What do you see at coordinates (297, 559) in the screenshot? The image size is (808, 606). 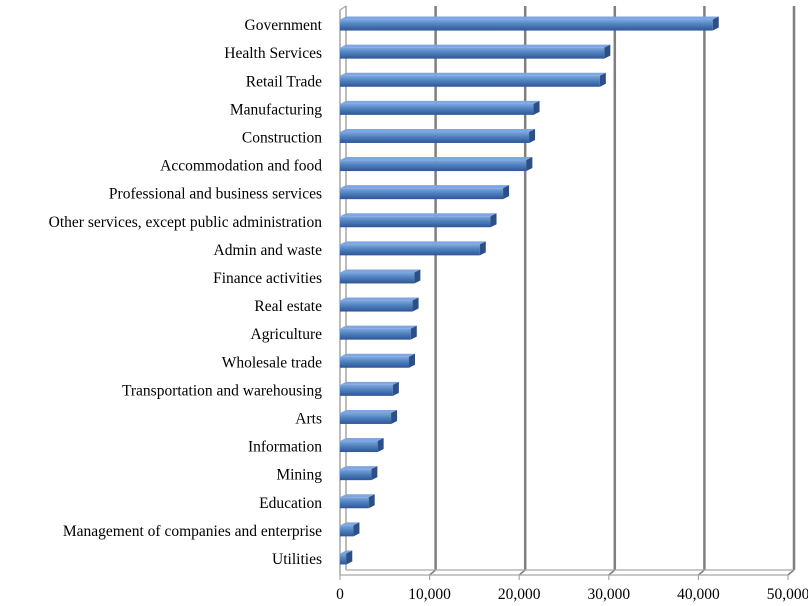 I see `category-label: Utilities` at bounding box center [297, 559].